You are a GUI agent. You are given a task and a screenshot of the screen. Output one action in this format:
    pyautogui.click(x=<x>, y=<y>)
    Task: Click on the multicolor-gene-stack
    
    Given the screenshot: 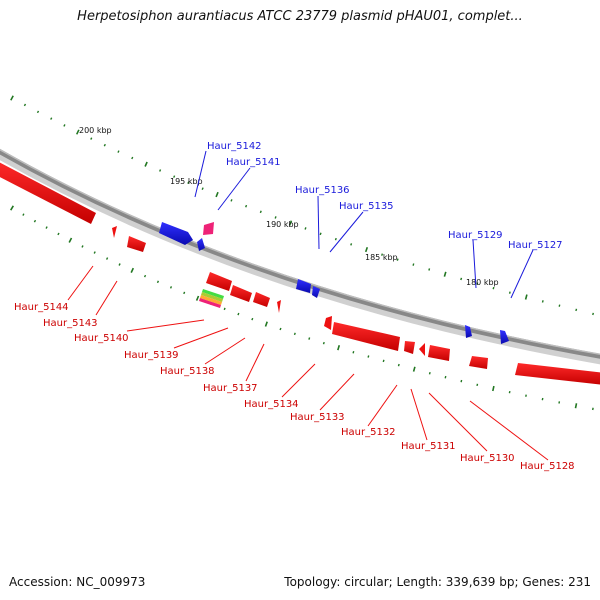 What is the action you would take?
    pyautogui.click(x=211, y=298)
    